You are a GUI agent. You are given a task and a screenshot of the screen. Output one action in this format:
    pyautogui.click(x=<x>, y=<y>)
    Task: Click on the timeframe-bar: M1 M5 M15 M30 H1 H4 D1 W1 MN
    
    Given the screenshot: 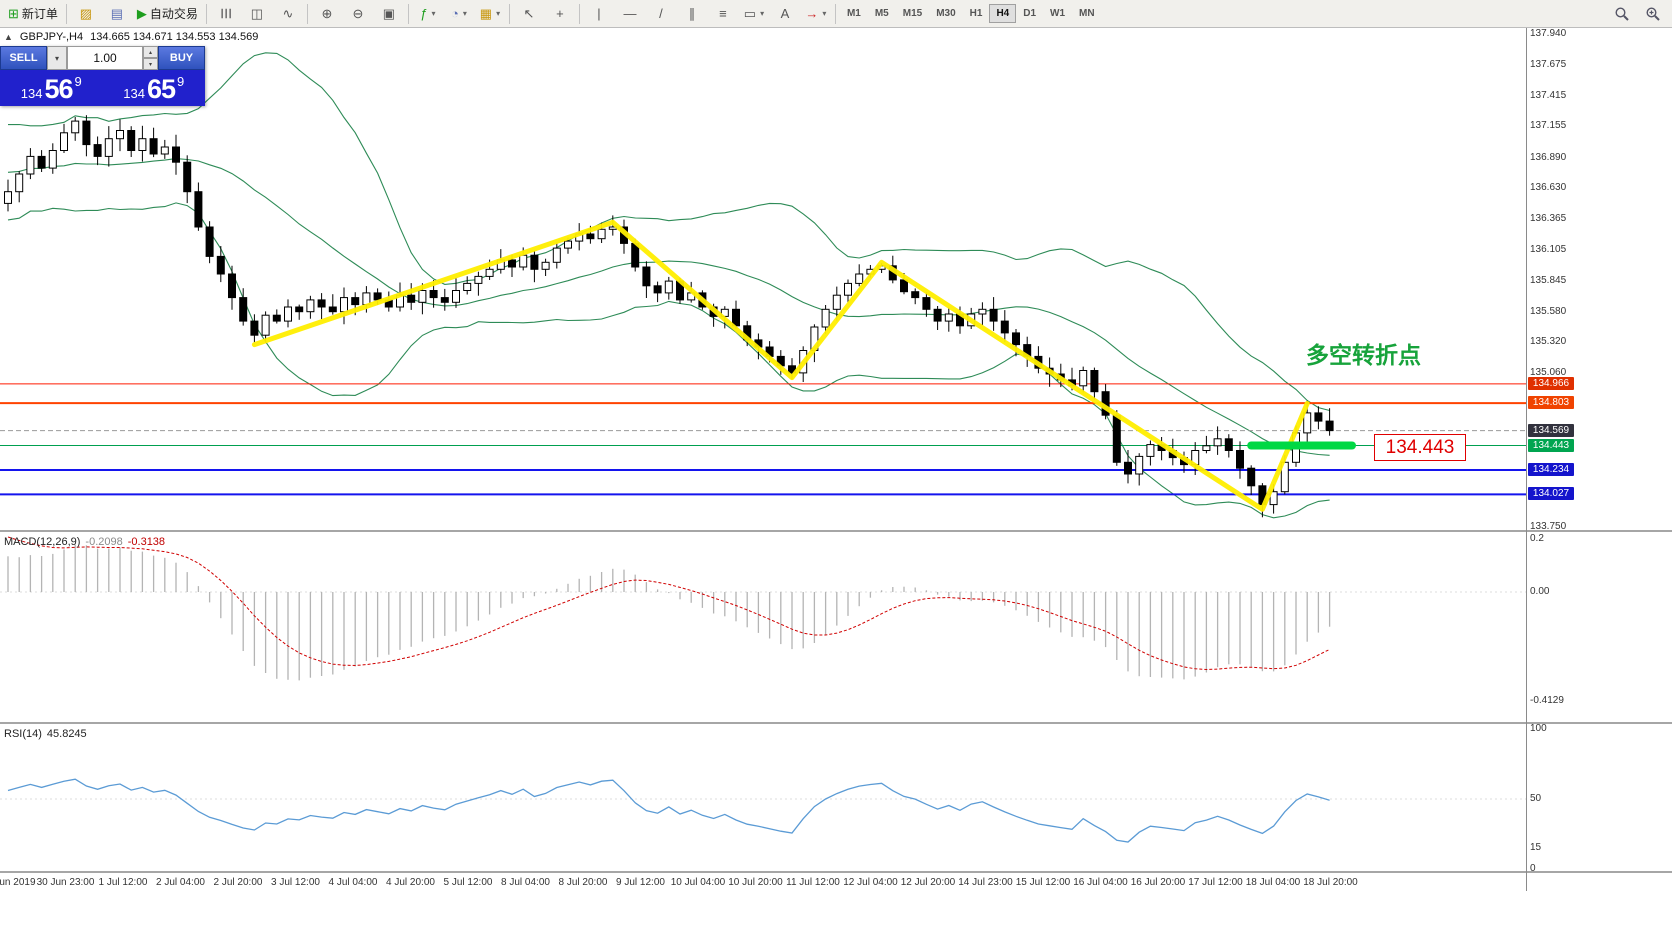 What is the action you would take?
    pyautogui.click(x=971, y=13)
    